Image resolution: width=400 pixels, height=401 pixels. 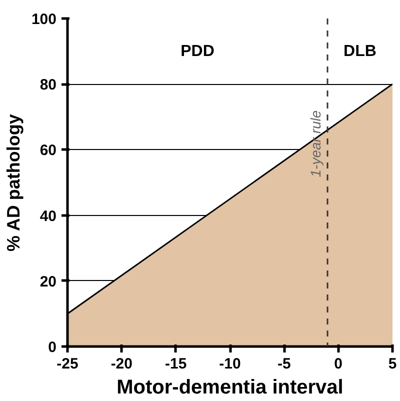 I want to click on x-tick-label: 0, so click(x=338, y=364).